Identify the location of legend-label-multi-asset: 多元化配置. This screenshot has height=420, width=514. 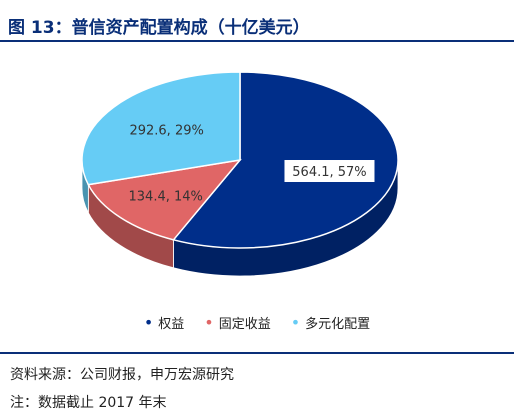
(338, 324).